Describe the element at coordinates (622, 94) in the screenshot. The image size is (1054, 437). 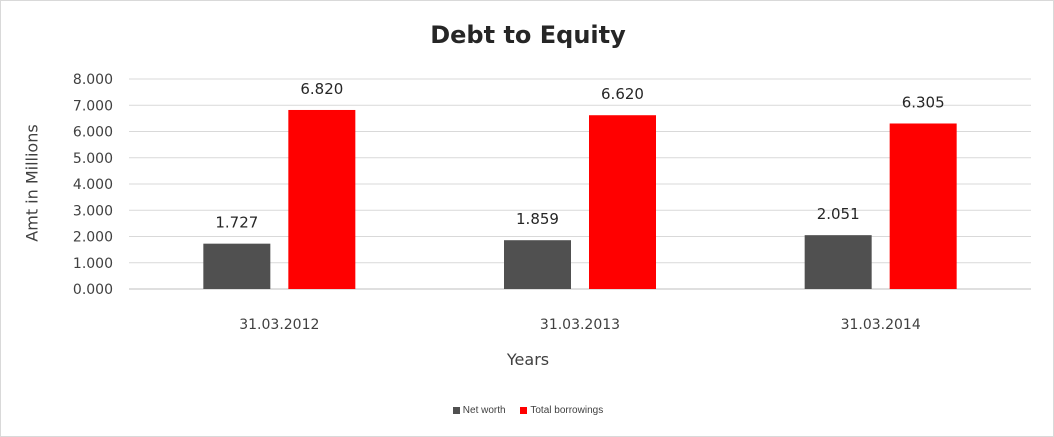
I see `data-label: 6.620` at that location.